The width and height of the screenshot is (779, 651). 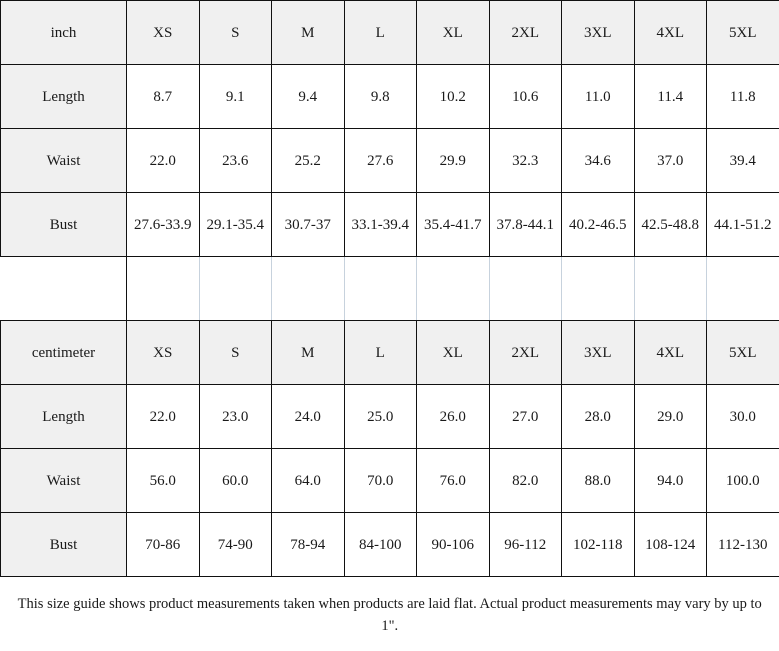 I want to click on column-header-cm-2xl: 2XL, so click(x=525, y=353).